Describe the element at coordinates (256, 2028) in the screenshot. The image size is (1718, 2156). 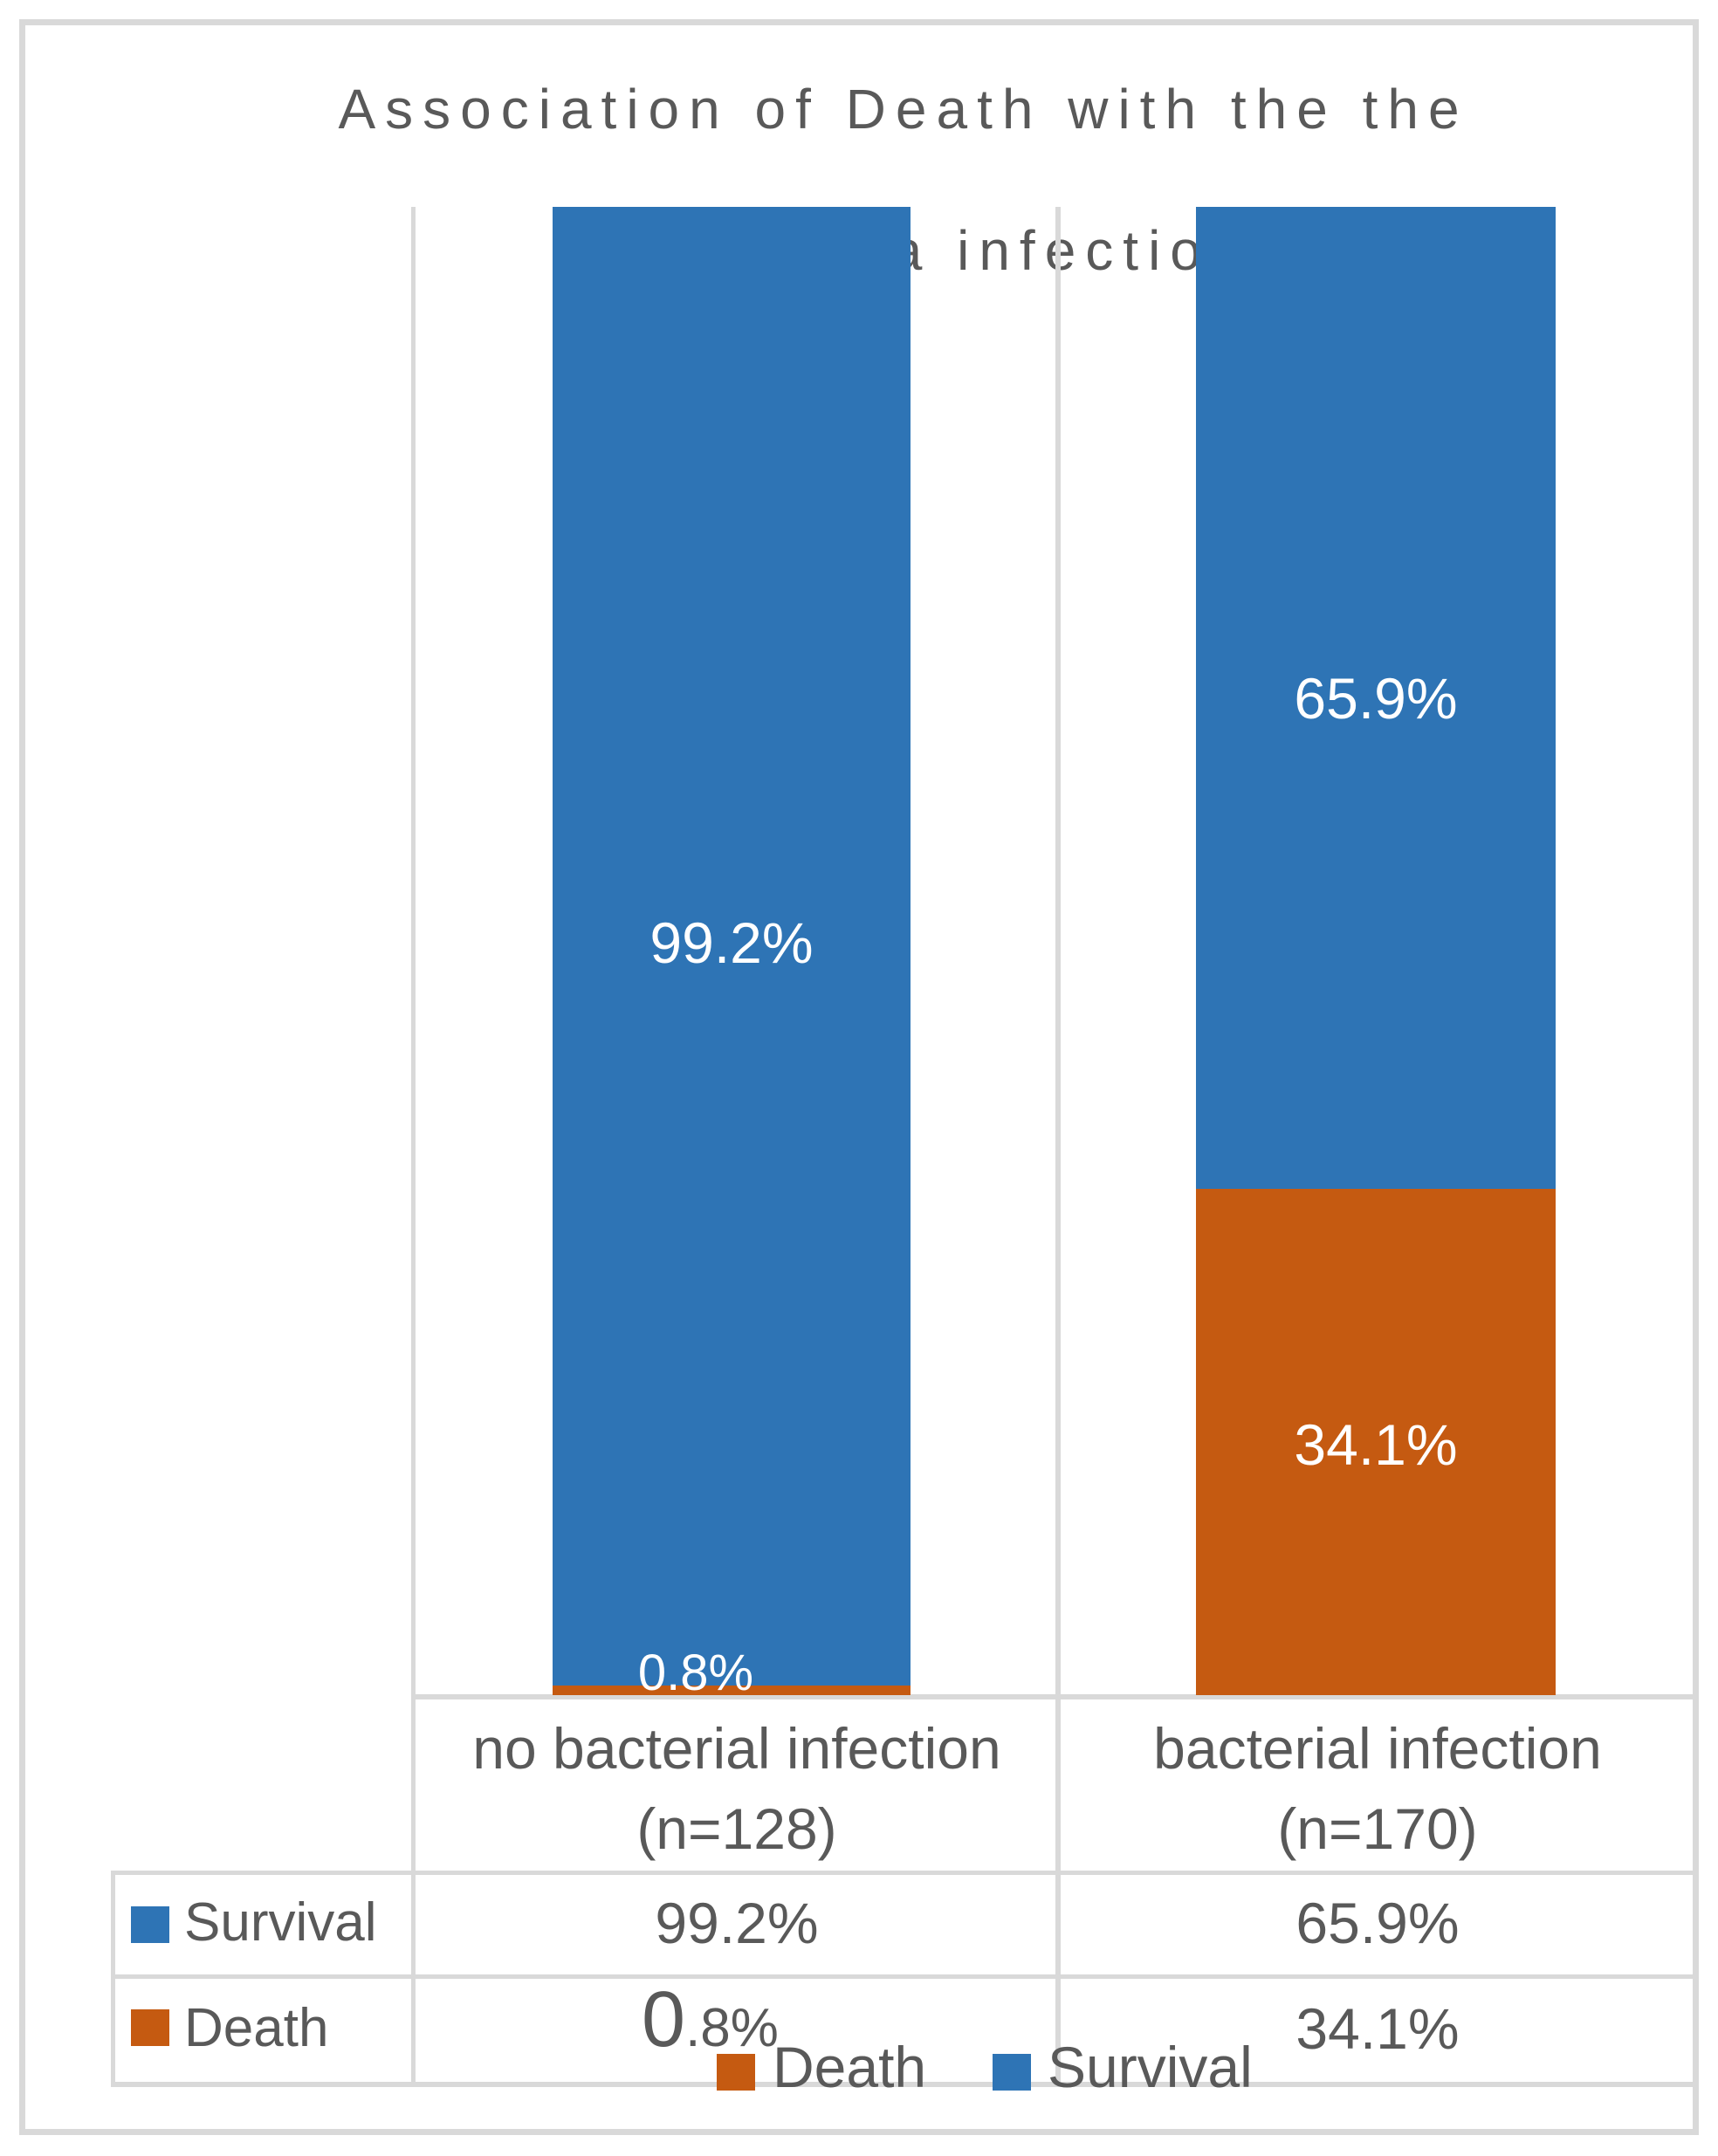
I see `table-key-death-label: Death` at that location.